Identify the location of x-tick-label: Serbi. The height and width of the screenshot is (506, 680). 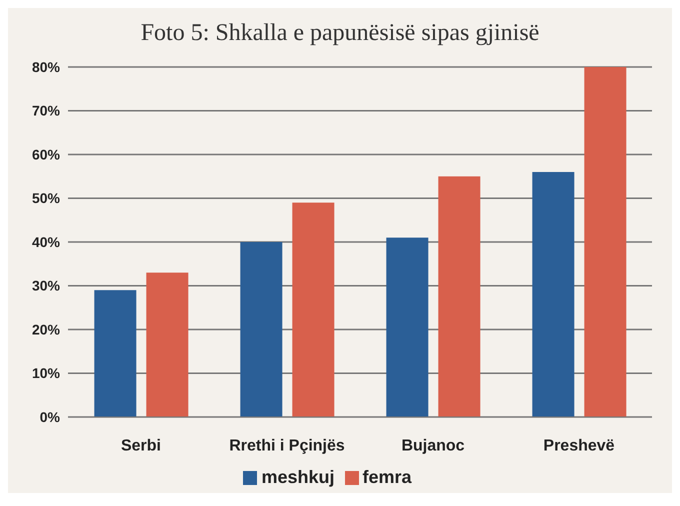
(141, 445).